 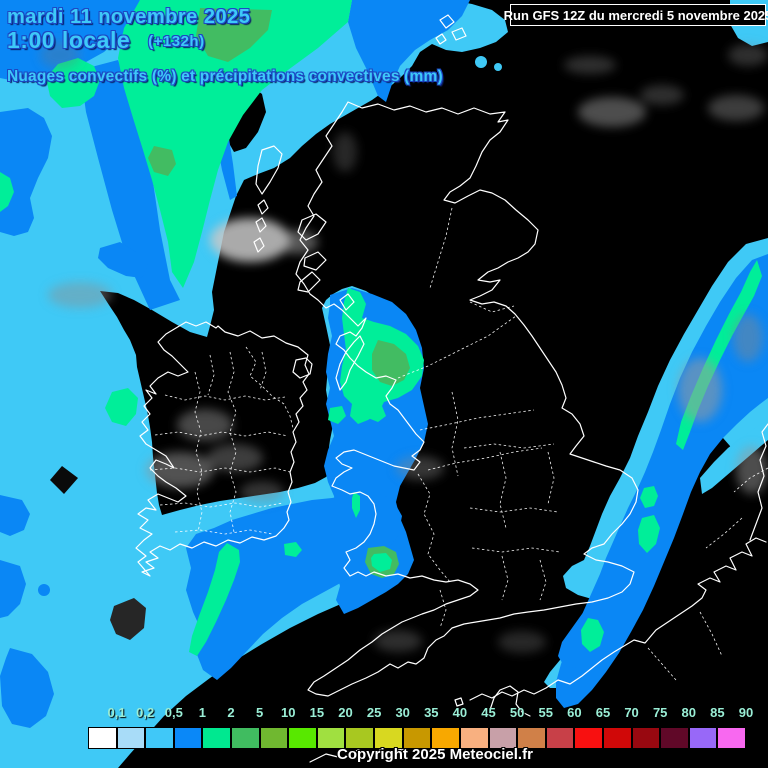 What do you see at coordinates (689, 712) in the screenshot?
I see `scale-label: 80` at bounding box center [689, 712].